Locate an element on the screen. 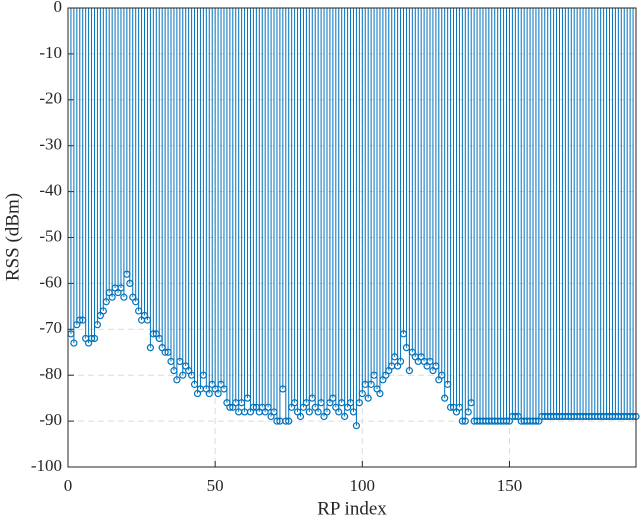 The image size is (640, 523). y-tick-label: -40 is located at coordinates (50, 190).